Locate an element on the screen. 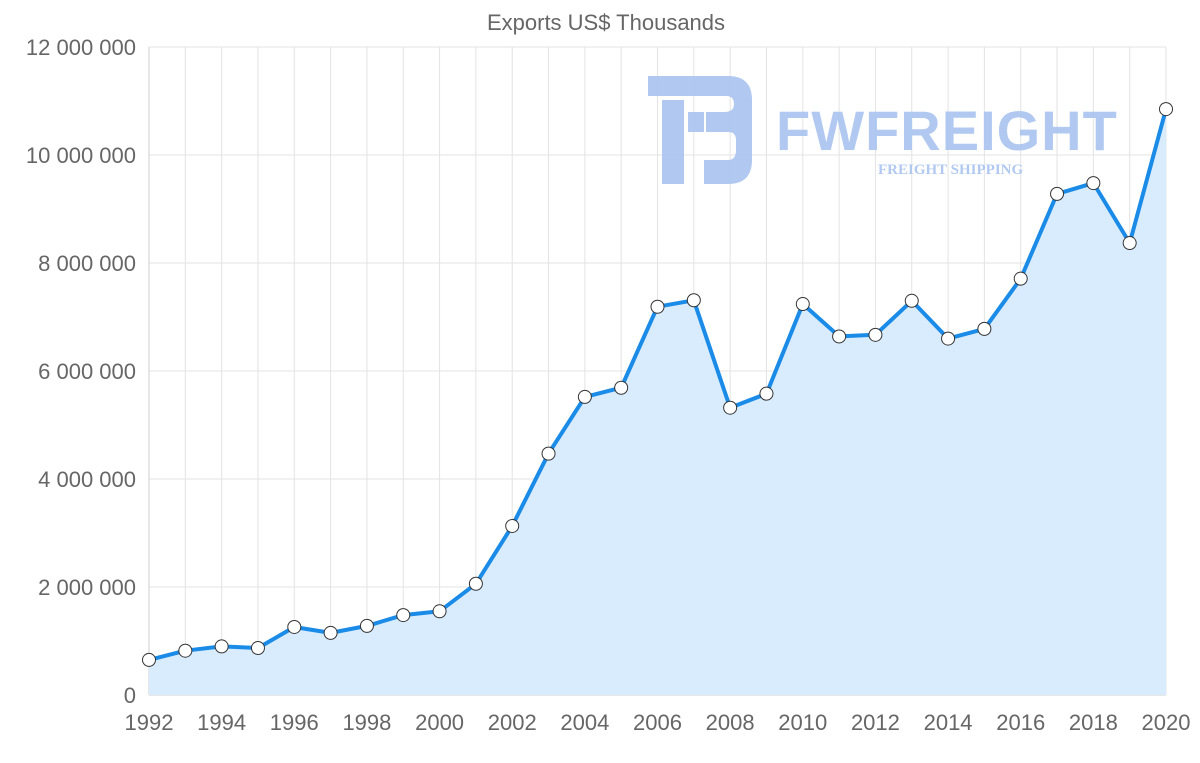  data-point-2007 is located at coordinates (693, 300).